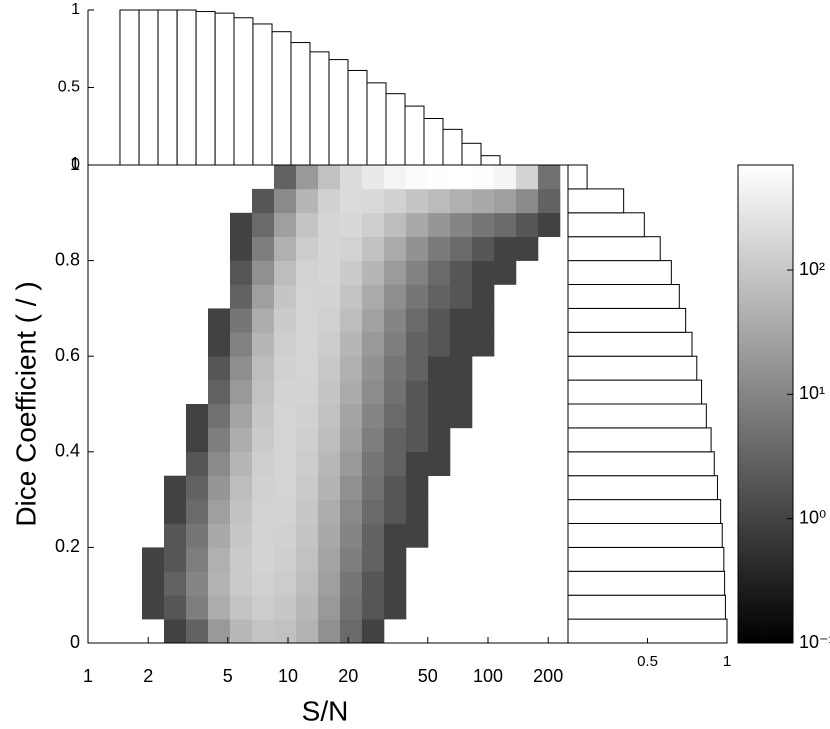  I want to click on x-tick-label: 20, so click(348, 676).